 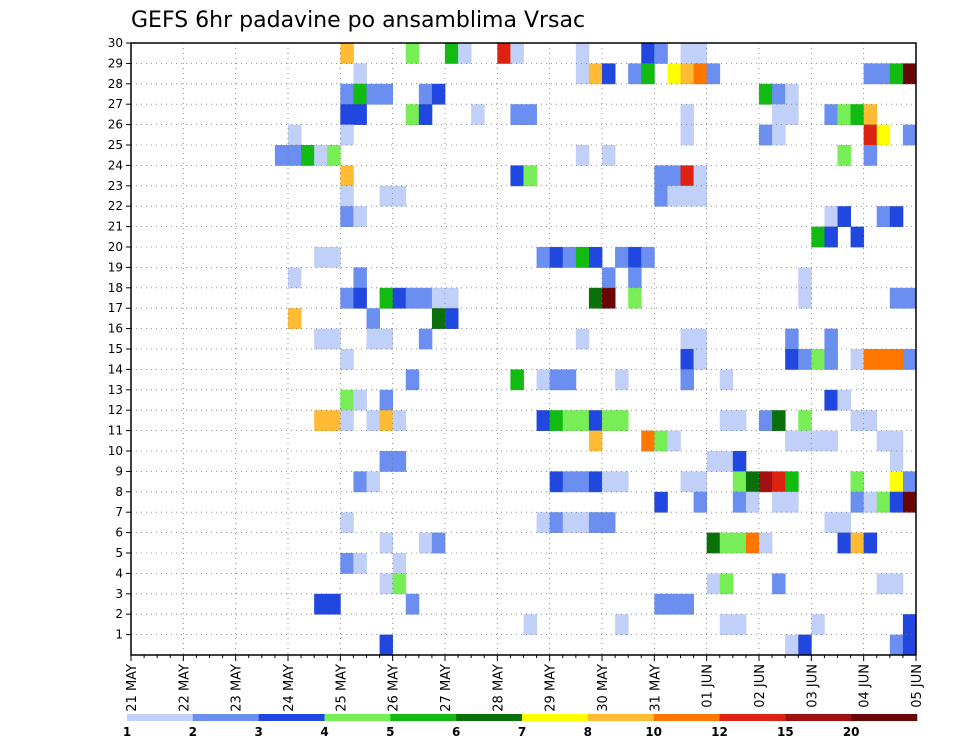 What do you see at coordinates (115, 63) in the screenshot?
I see `y-tick-label: 29` at bounding box center [115, 63].